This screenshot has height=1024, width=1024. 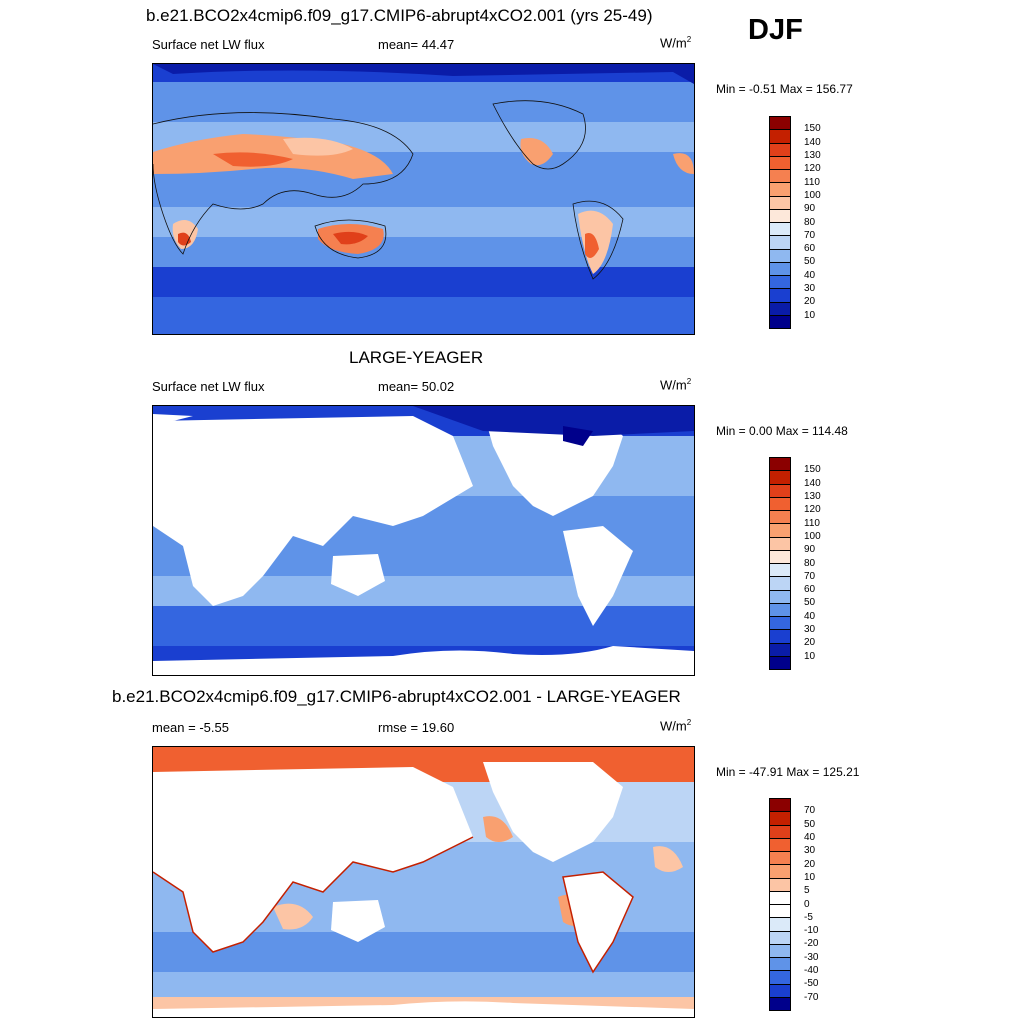 What do you see at coordinates (208, 386) in the screenshot?
I see `panel2-left-label: Surface net LW flux` at bounding box center [208, 386].